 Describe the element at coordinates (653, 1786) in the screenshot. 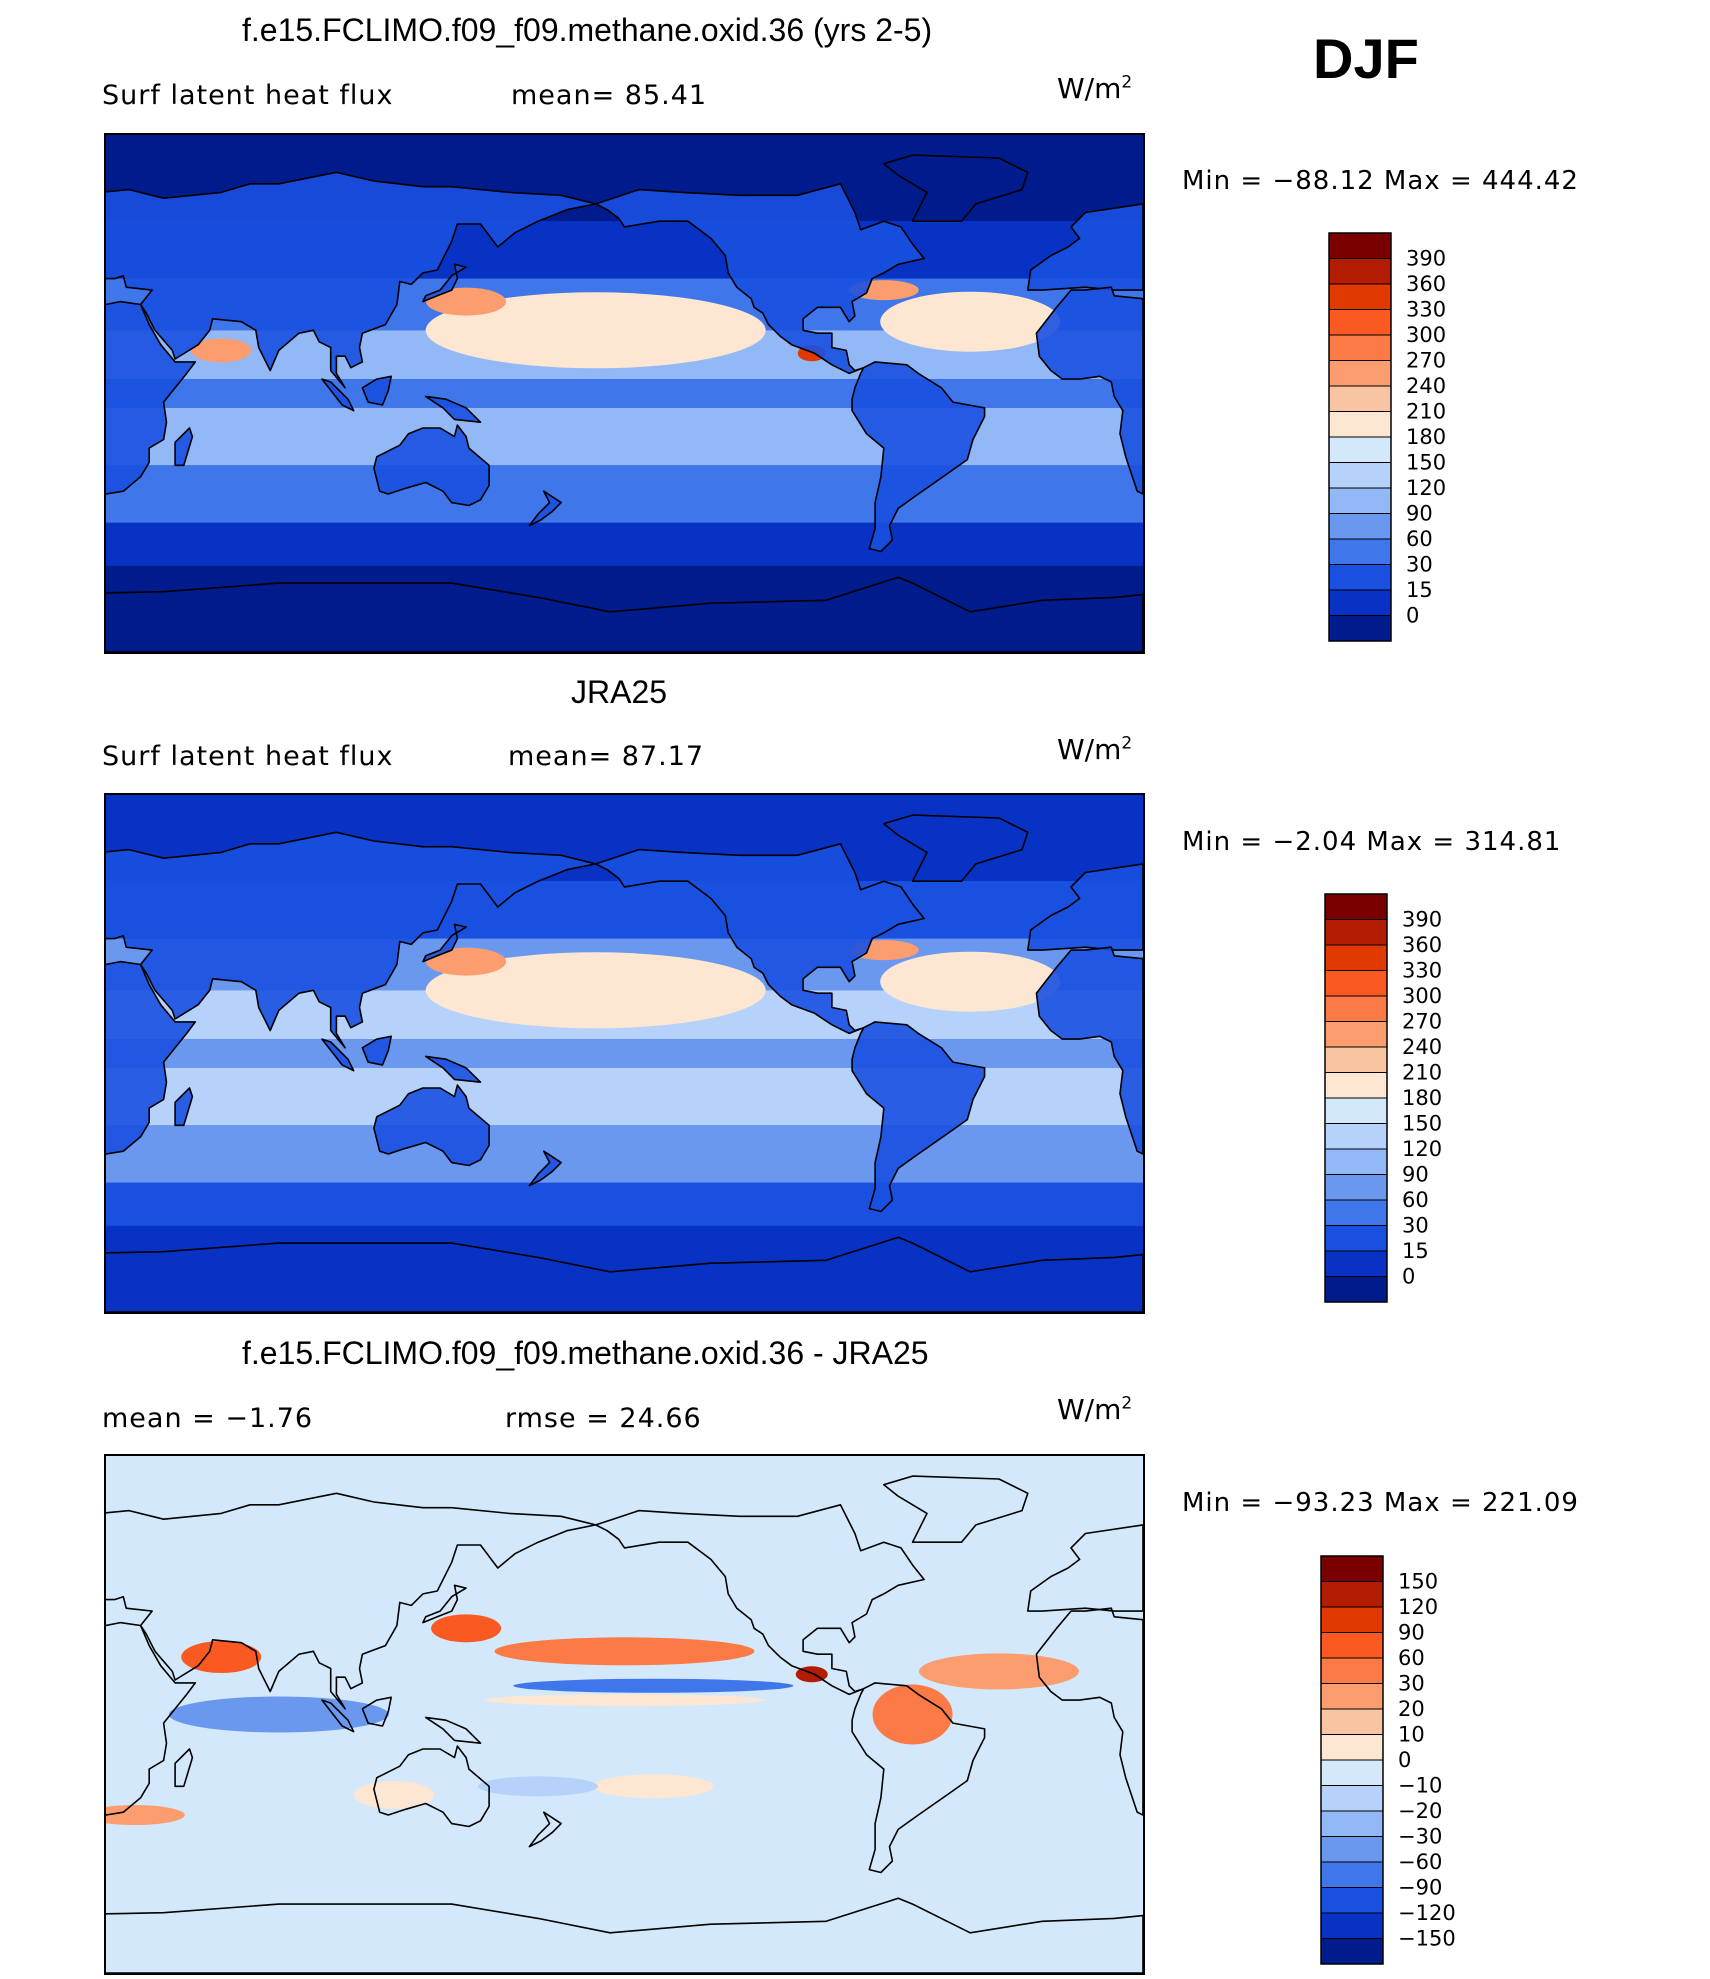

I see `south-pacific-positive` at that location.